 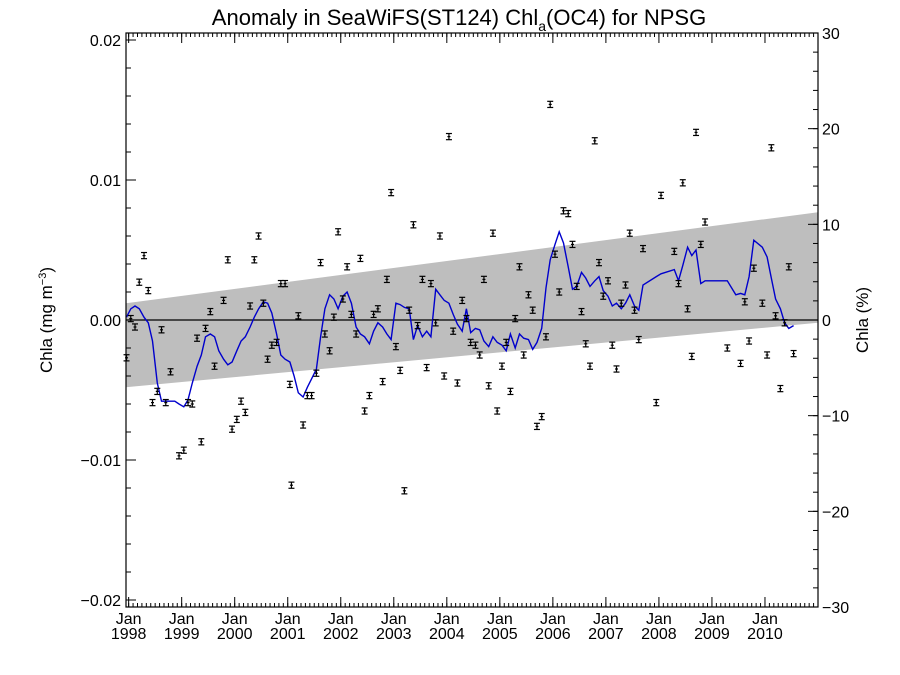 I want to click on y-tick-label-right: 30, so click(x=831, y=34).